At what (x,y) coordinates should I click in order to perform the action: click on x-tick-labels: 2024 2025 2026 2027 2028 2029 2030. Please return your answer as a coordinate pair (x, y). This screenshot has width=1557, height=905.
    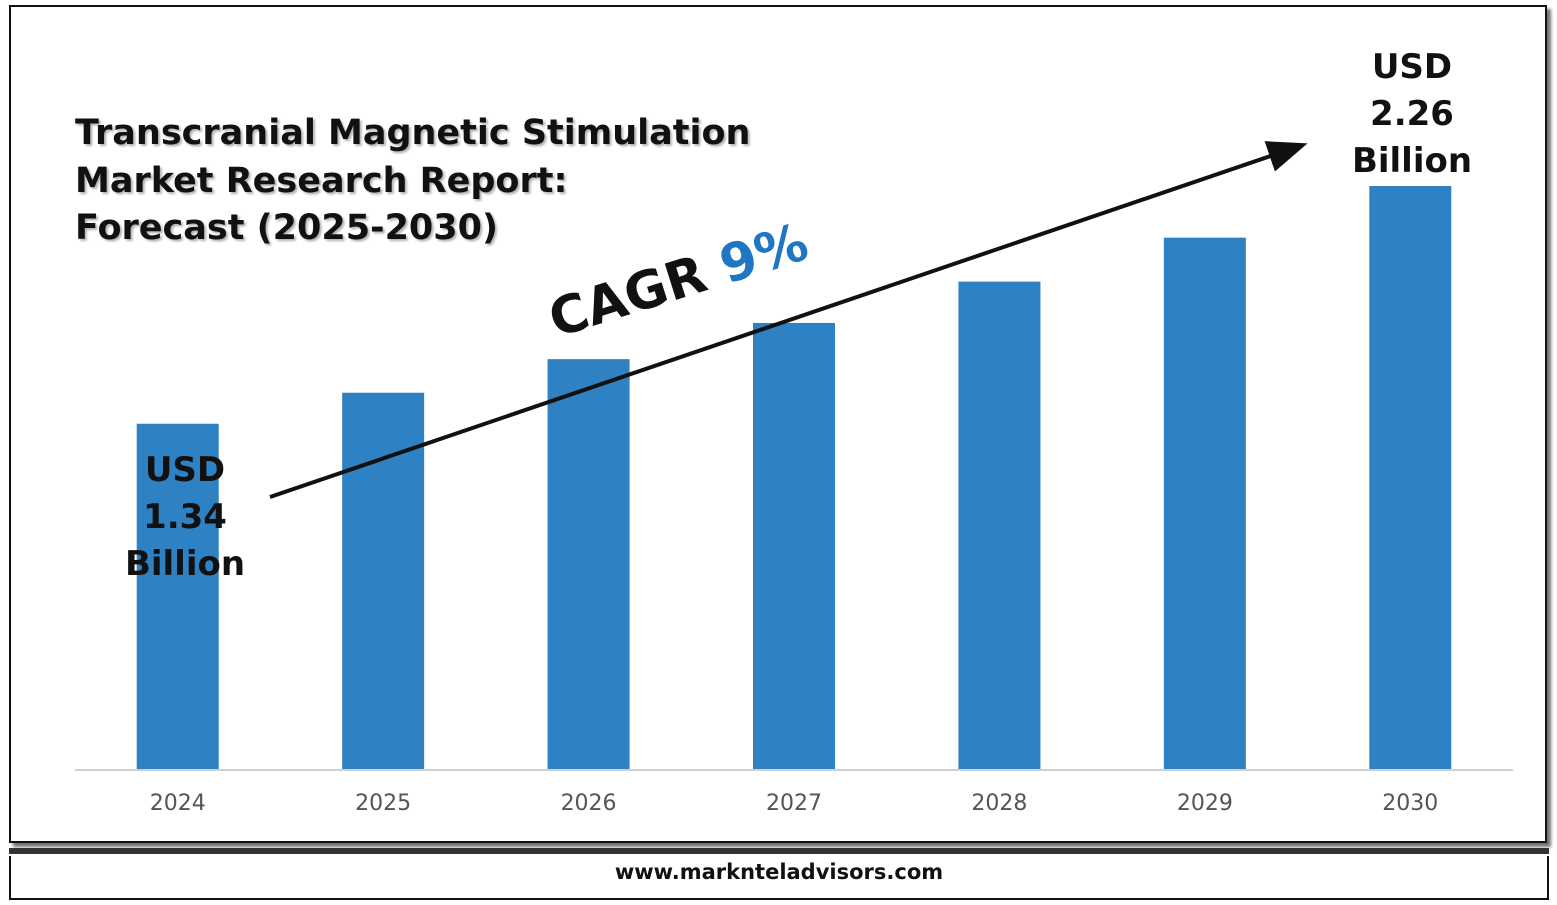
    Looking at the image, I should click on (794, 803).